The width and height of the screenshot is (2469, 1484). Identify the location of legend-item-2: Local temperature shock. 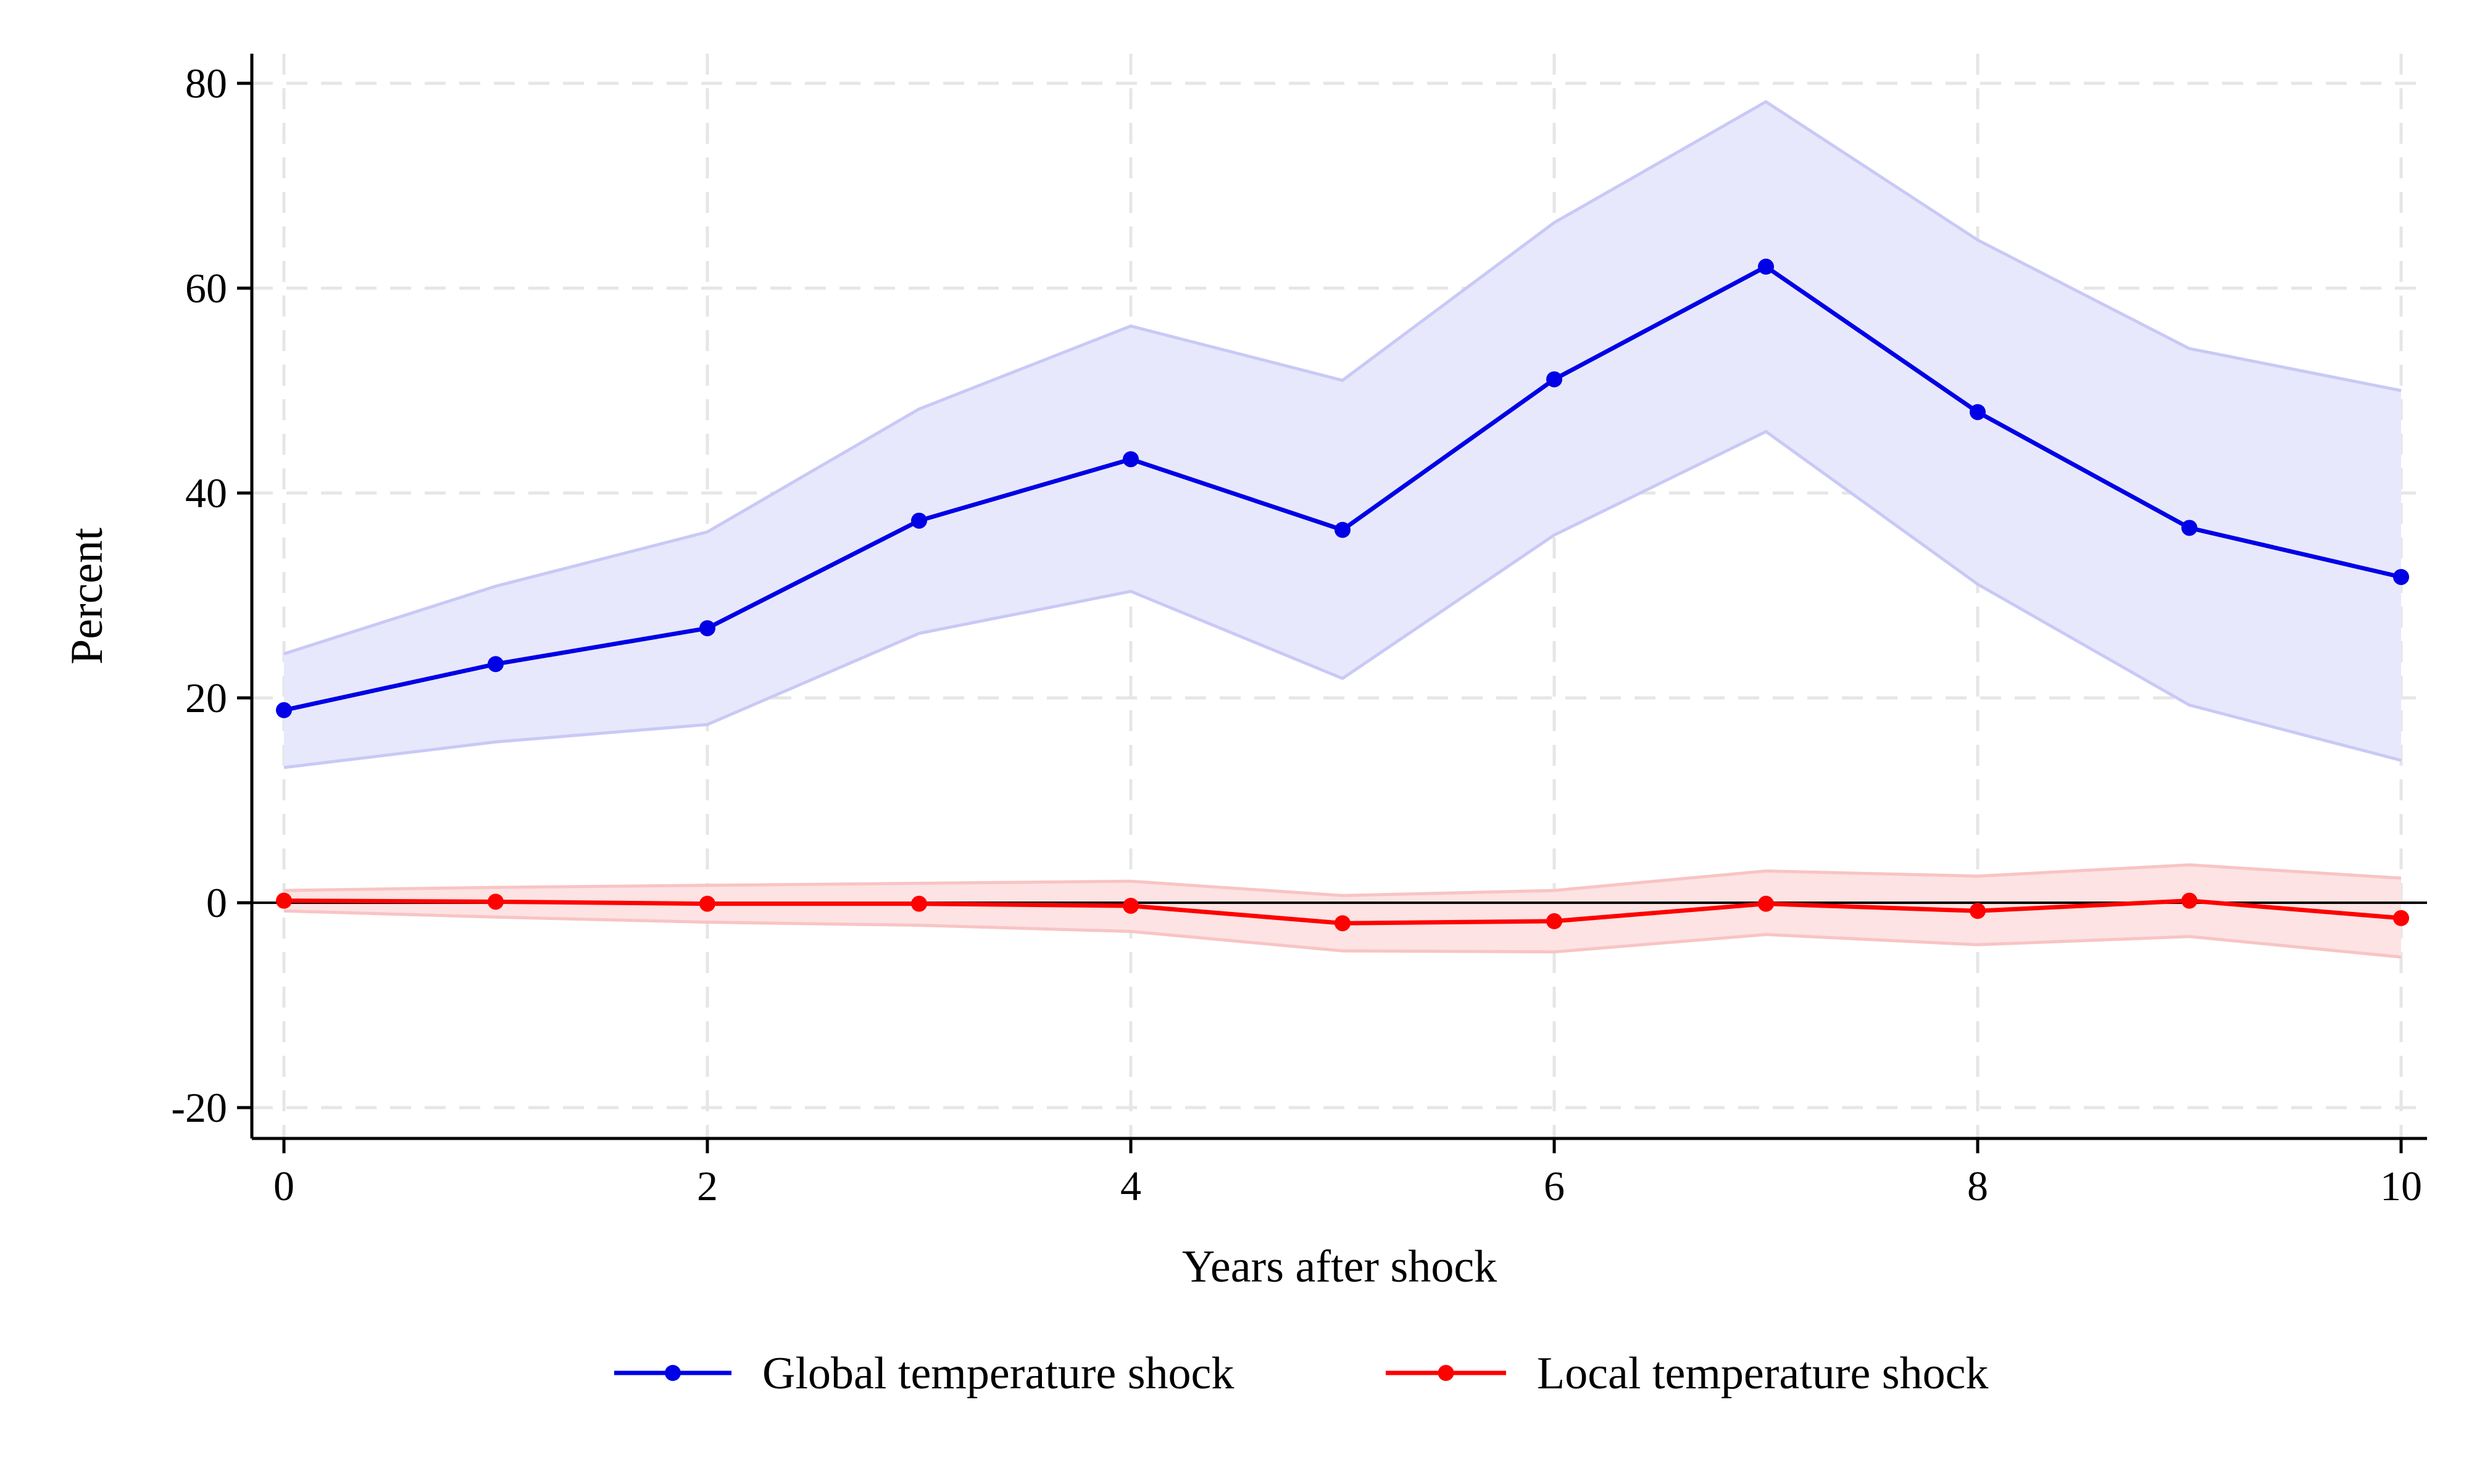
(1687, 1373).